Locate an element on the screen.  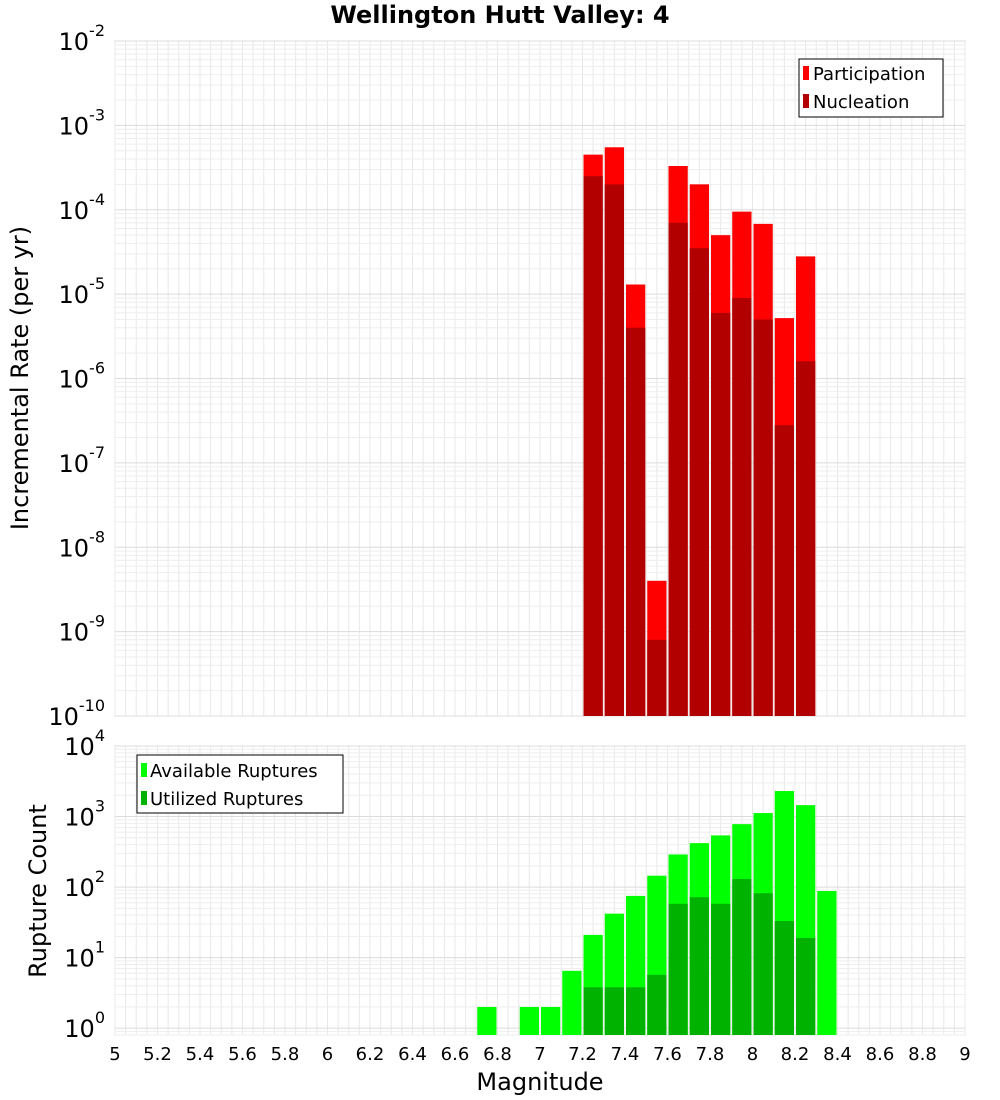
x-tick-label: 7.4 is located at coordinates (625, 1054).